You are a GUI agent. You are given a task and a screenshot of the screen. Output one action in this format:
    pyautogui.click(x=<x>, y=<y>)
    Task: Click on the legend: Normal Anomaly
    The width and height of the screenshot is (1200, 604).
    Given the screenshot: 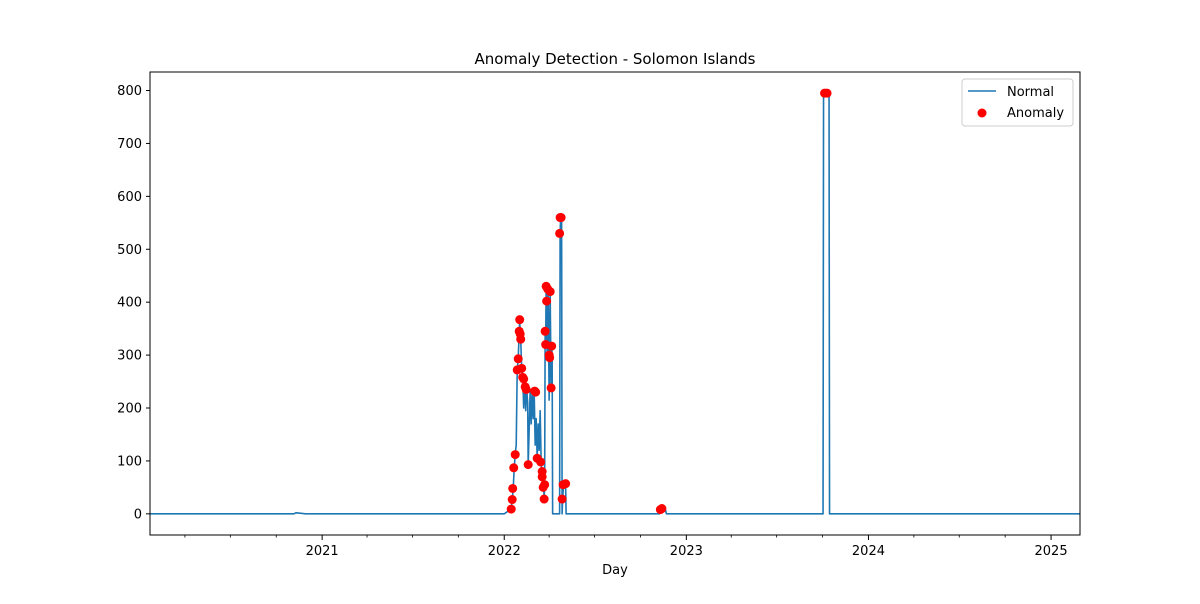 What is the action you would take?
    pyautogui.click(x=1017, y=102)
    